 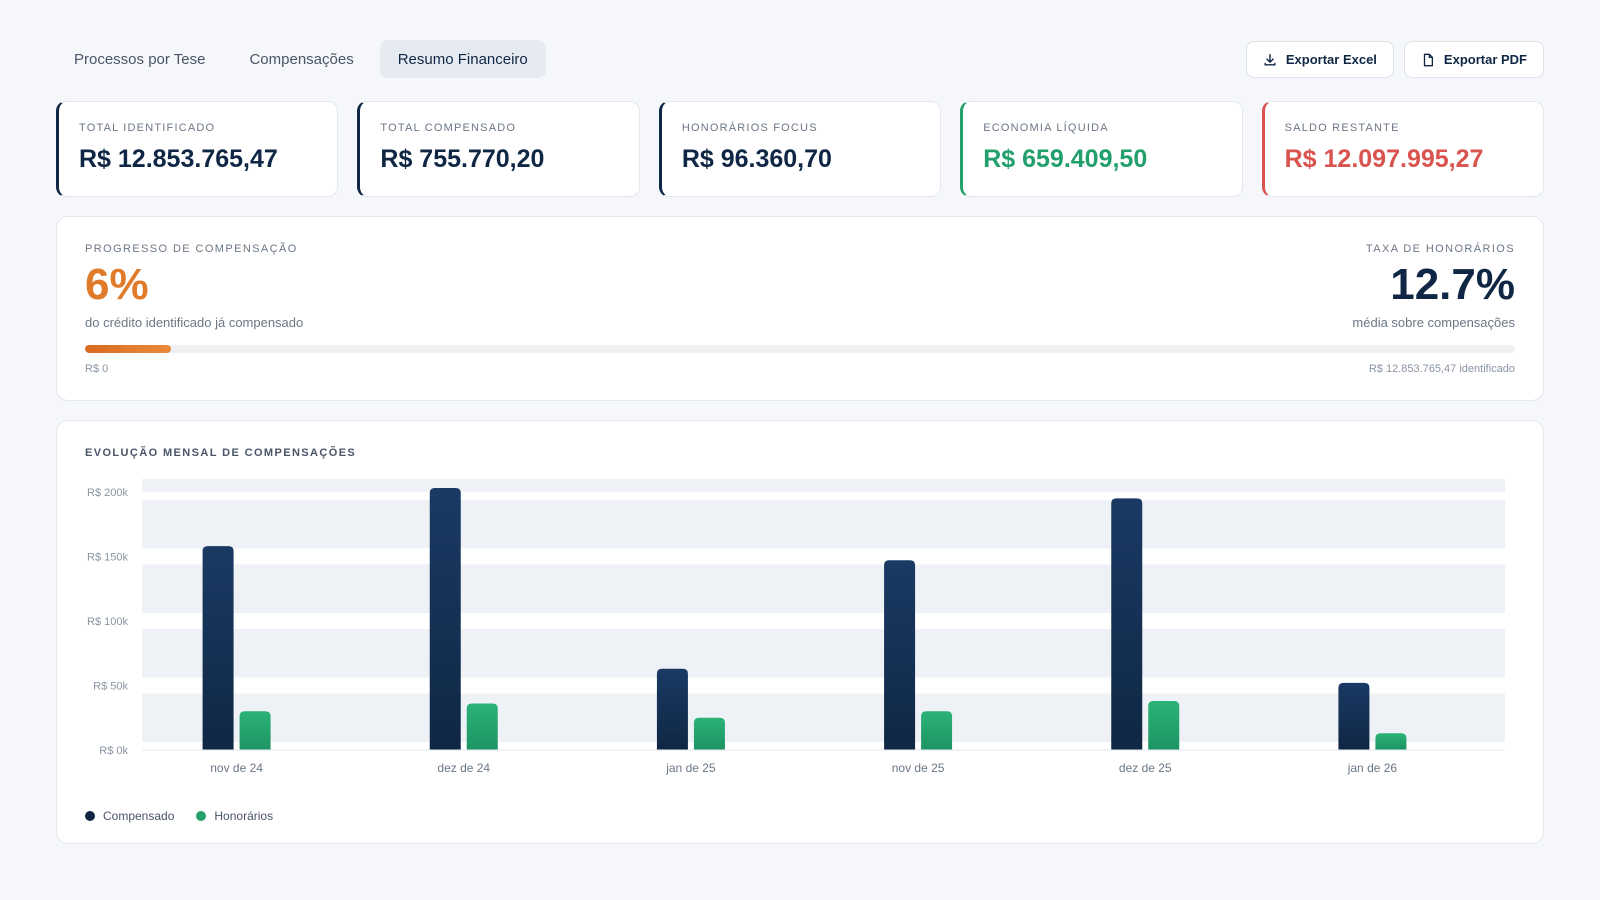 I want to click on y-tick-label: R$ 100k, so click(x=107, y=622).